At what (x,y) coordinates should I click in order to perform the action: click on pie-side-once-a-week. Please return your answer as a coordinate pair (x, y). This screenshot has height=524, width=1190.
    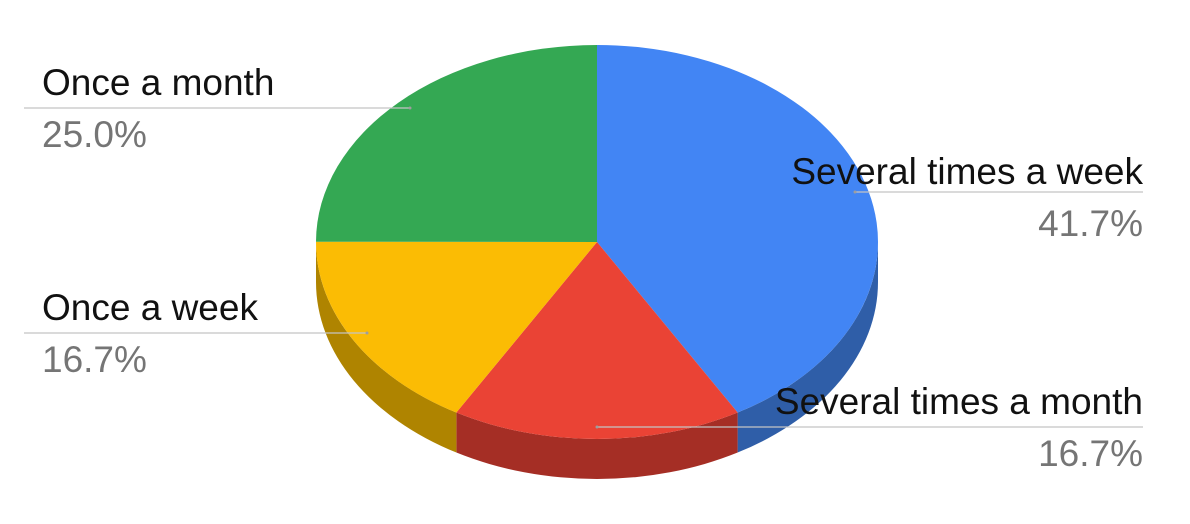
    Looking at the image, I should click on (386, 347).